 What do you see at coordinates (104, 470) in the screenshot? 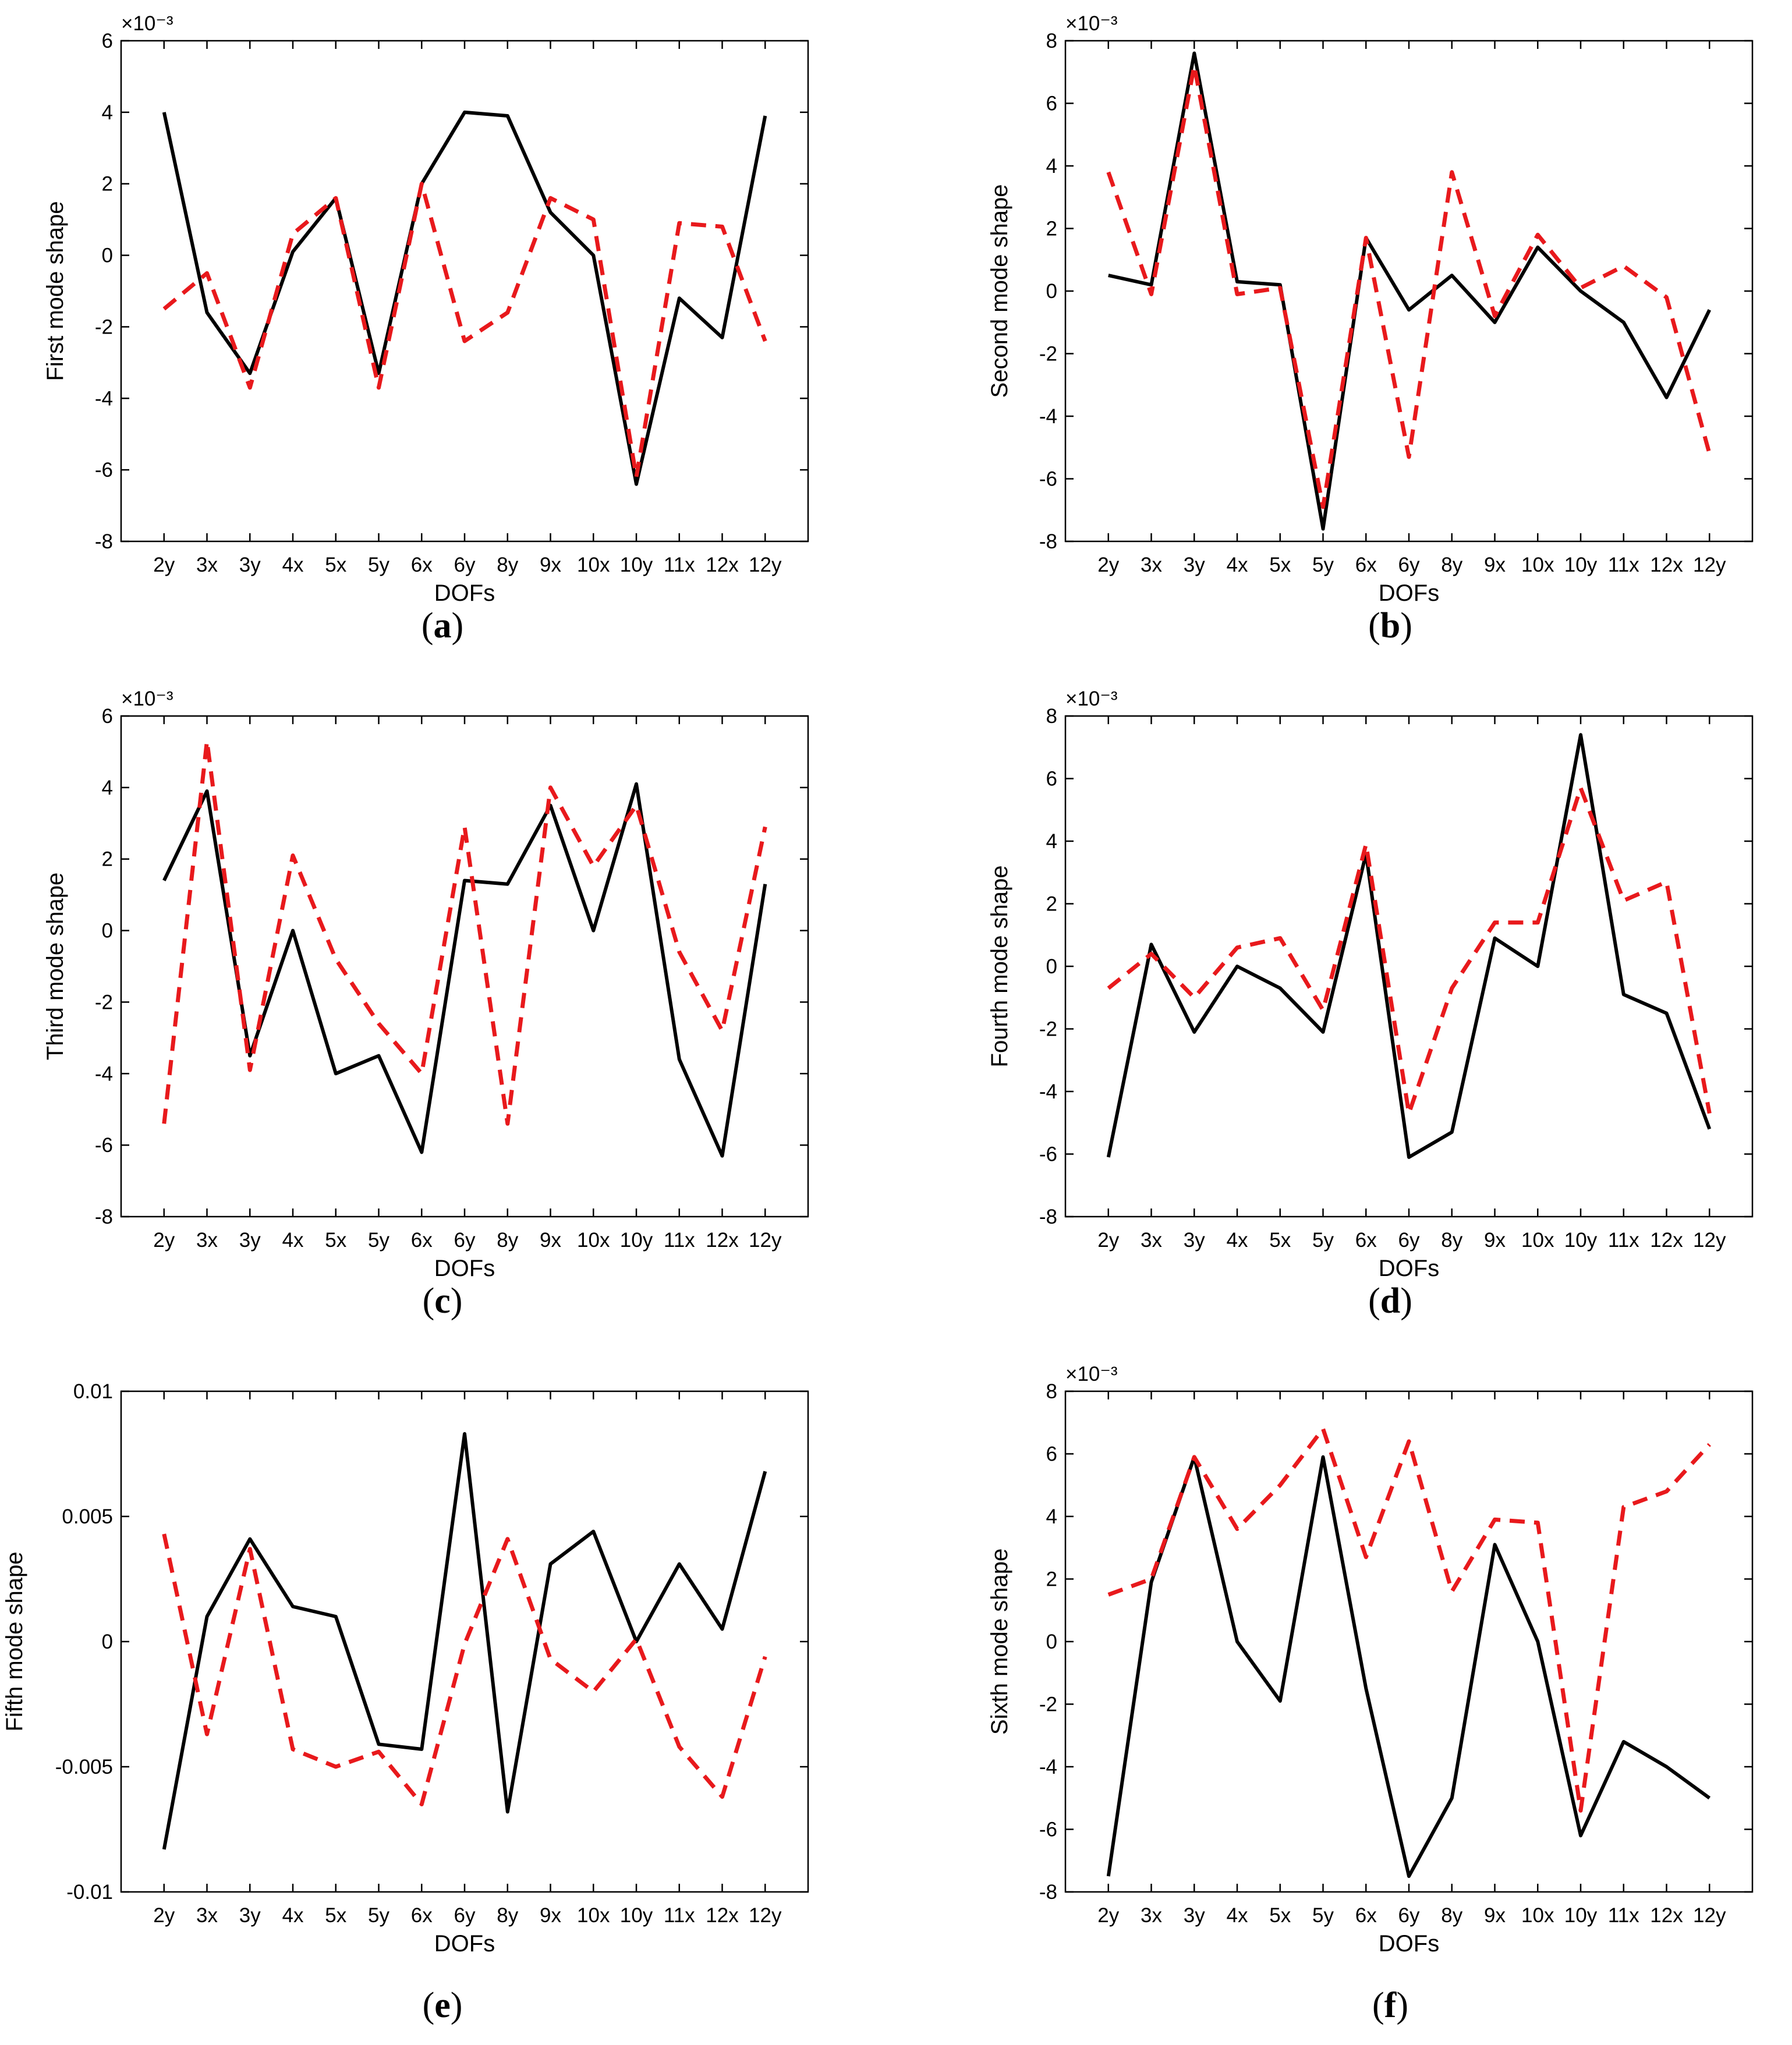
I see `ytick-label-a-1: -6` at bounding box center [104, 470].